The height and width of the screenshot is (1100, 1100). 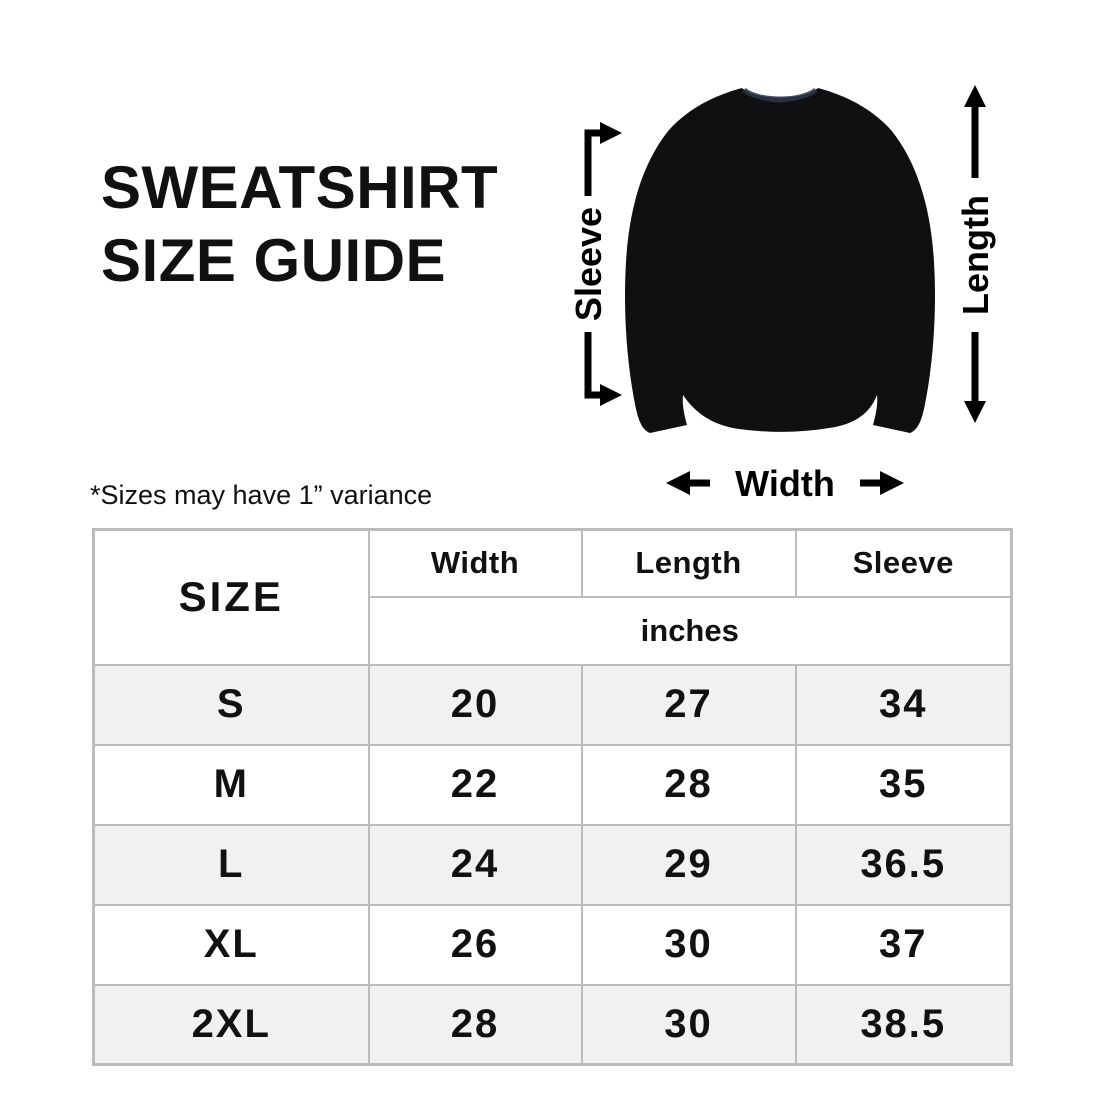 I want to click on variance-note: *Sizes may have 1” variance, so click(x=261, y=495).